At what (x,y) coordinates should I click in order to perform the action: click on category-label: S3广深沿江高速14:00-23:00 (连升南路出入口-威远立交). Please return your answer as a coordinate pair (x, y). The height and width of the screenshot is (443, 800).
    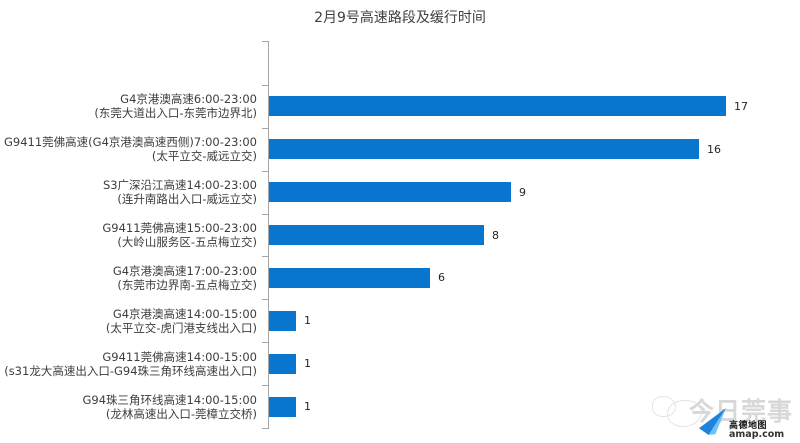
    Looking at the image, I should click on (131, 192).